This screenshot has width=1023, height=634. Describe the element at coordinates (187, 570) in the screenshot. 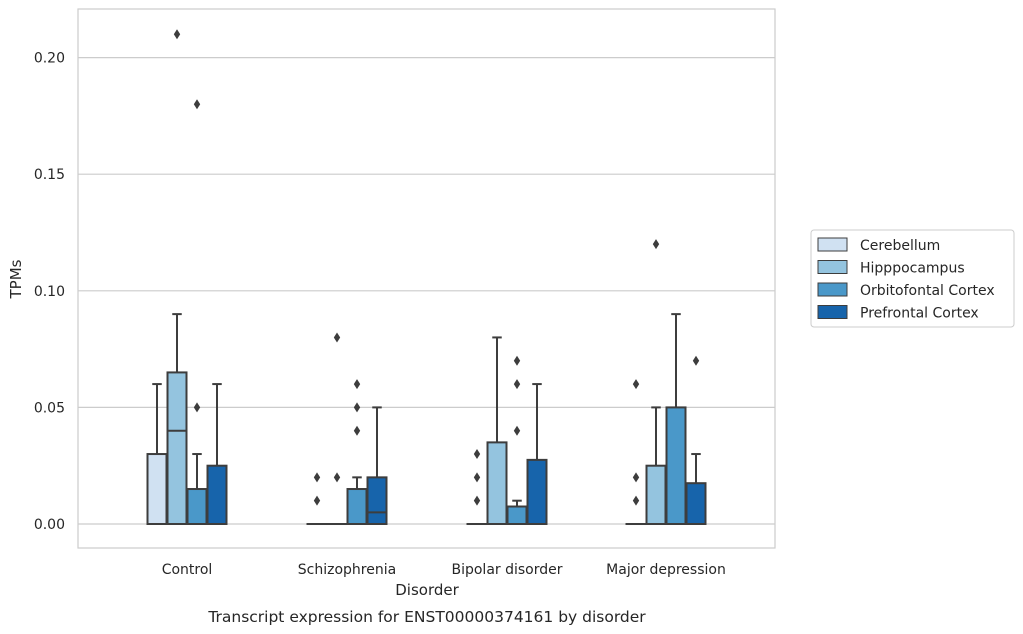

I see `x-tick-label: Control` at that location.